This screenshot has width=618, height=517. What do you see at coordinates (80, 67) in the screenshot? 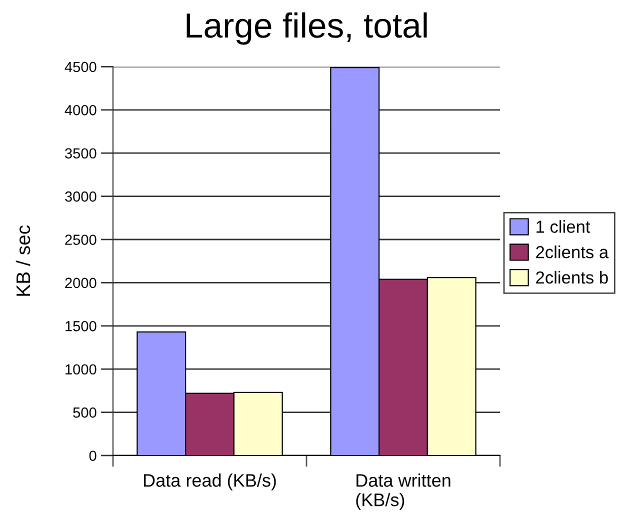
I see `y-tick-label: 4500` at bounding box center [80, 67].